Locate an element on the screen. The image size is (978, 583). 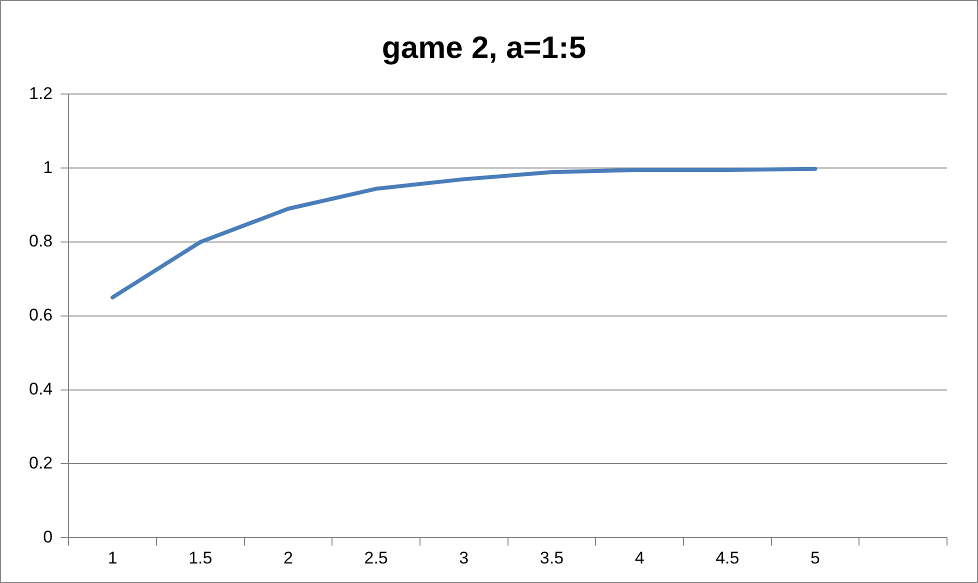
y-tick-label: 1 is located at coordinates (48, 167).